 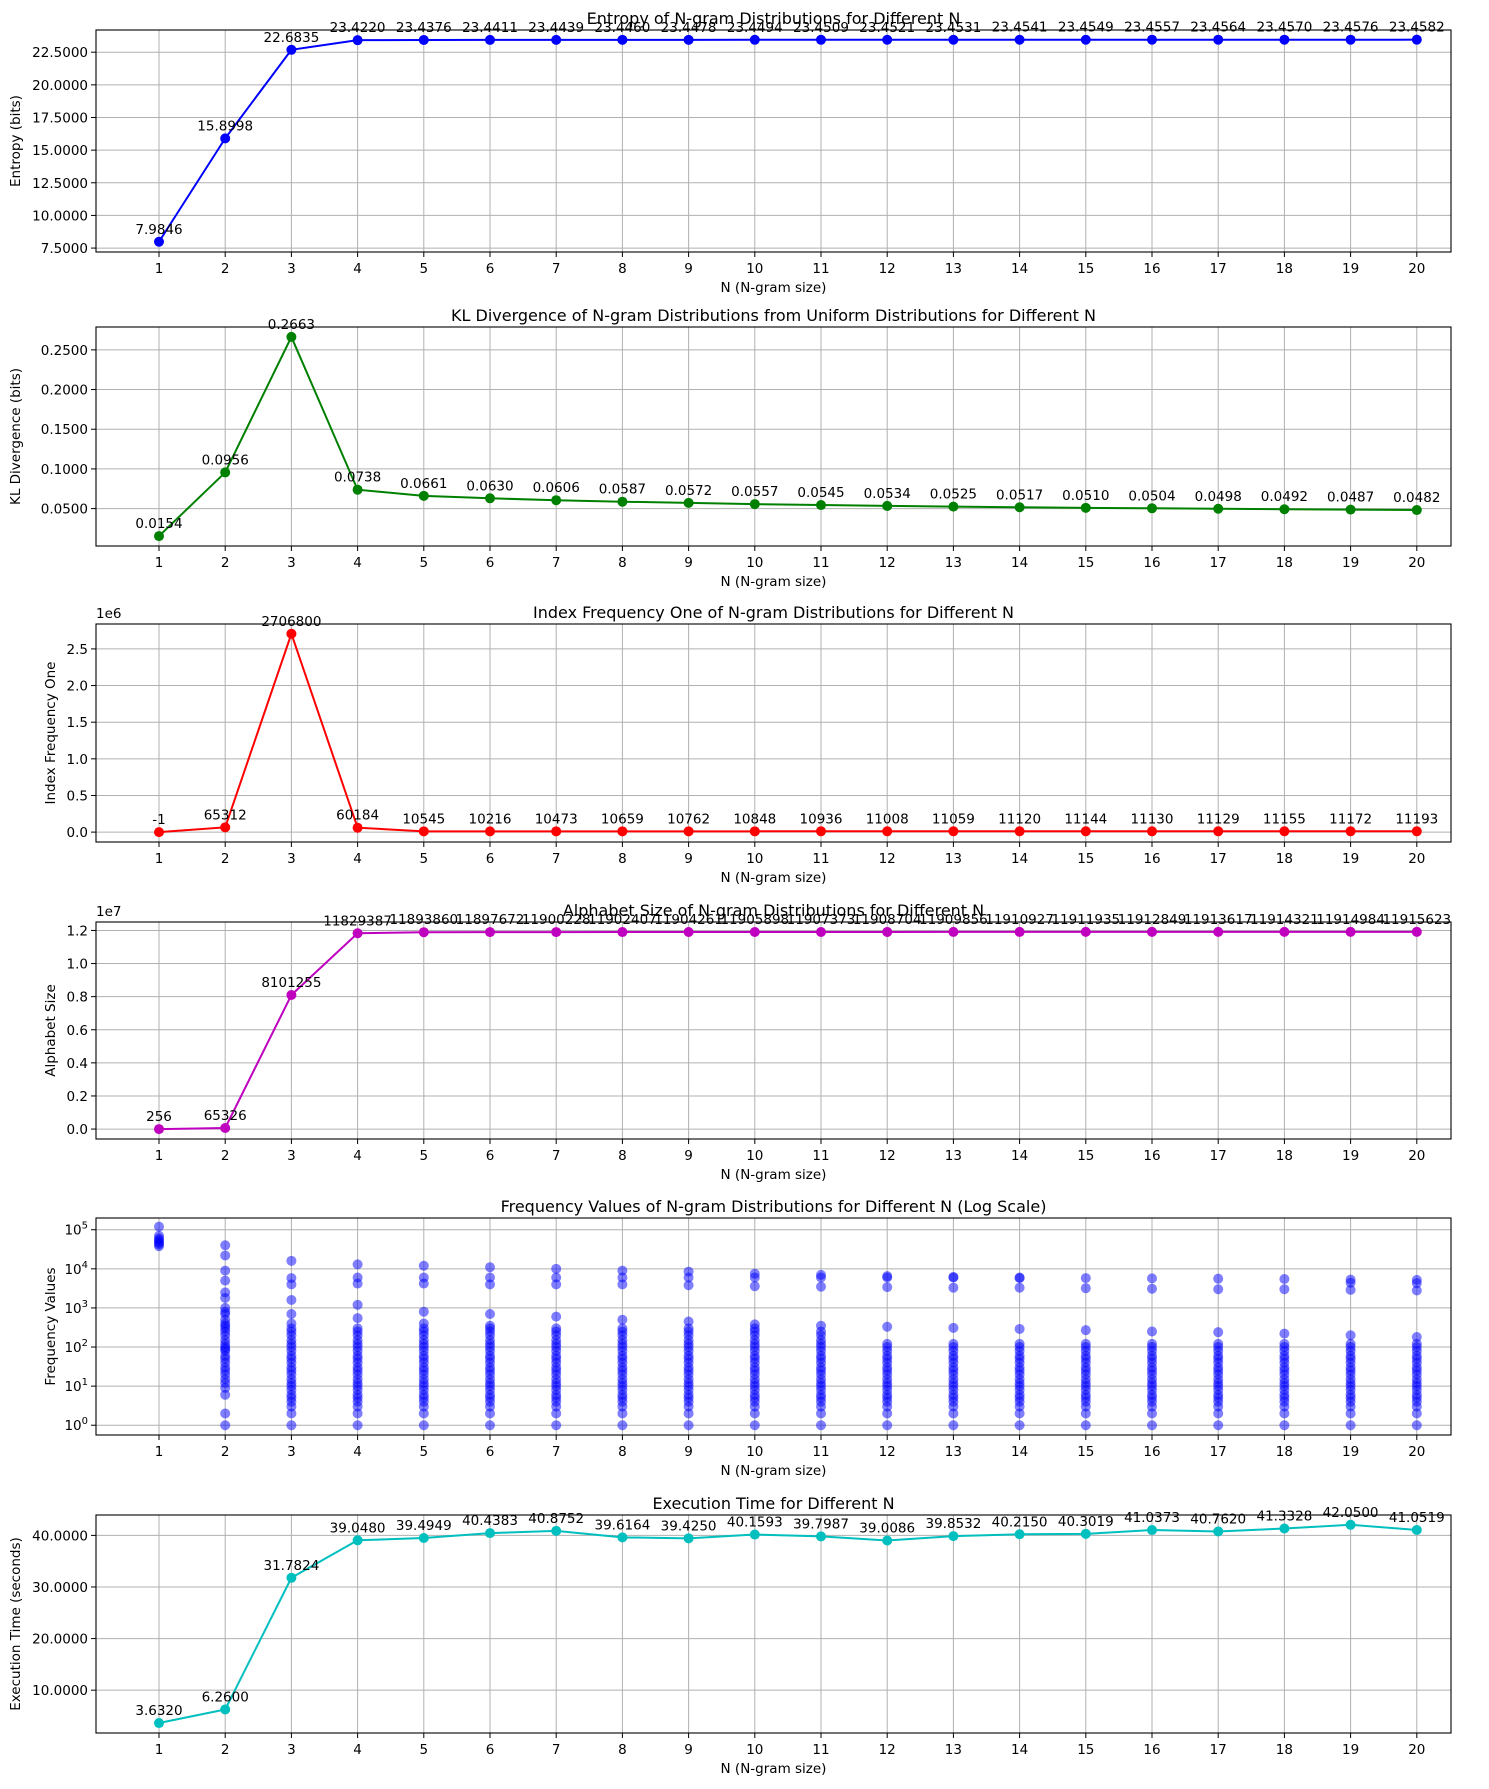 I want to click on data-label: 0.0487, so click(x=1350, y=498).